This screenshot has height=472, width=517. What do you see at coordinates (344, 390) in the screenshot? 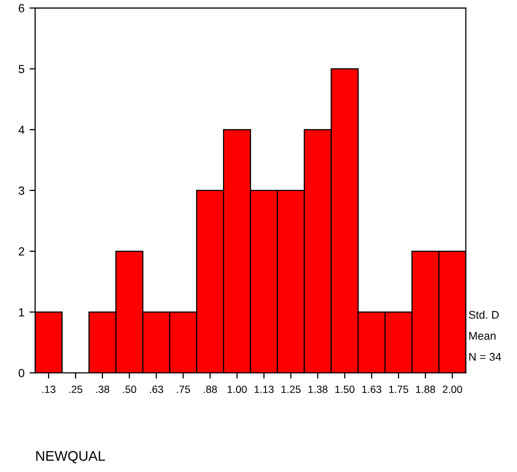
I see `x-tick-label: 1.50` at bounding box center [344, 390].